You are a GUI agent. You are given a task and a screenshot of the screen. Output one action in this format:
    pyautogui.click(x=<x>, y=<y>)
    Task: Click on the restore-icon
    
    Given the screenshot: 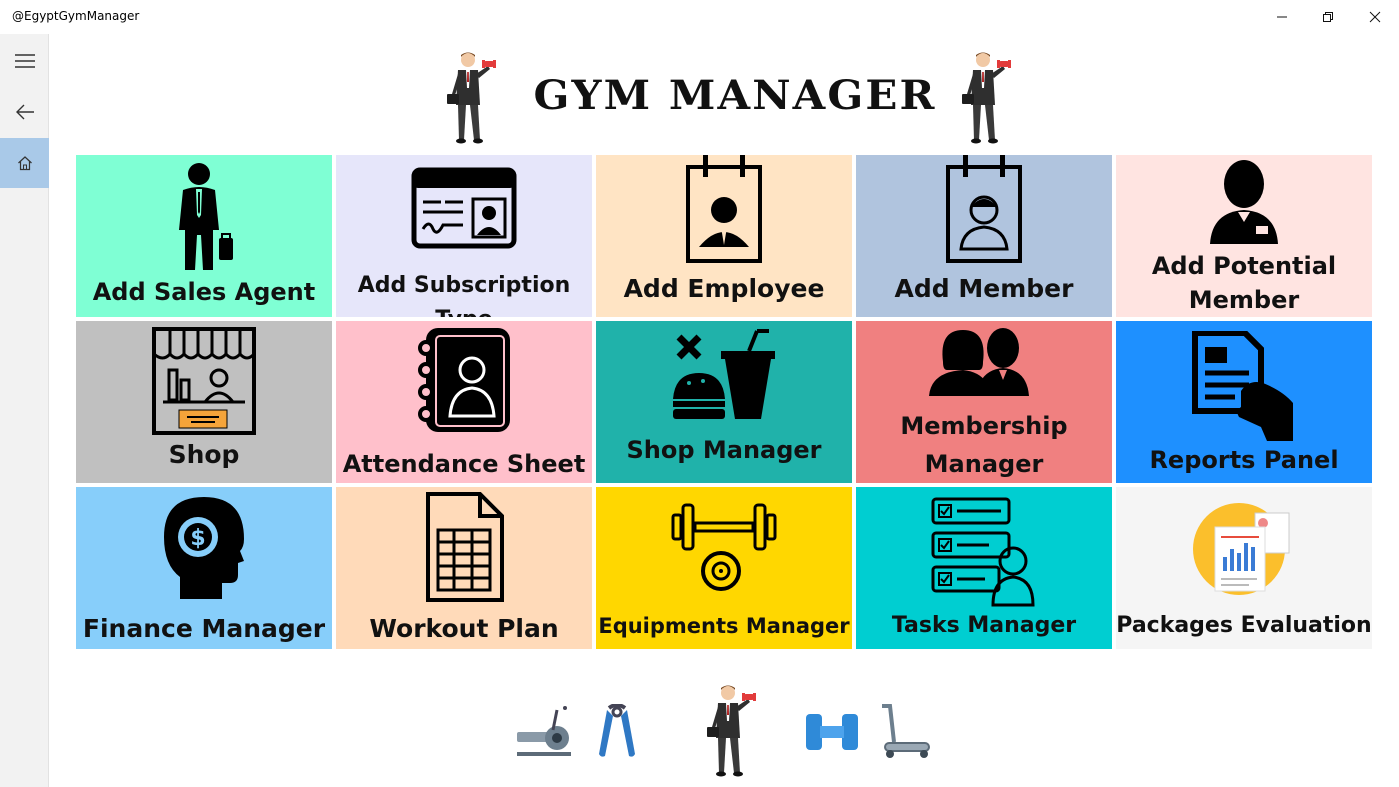 What is the action you would take?
    pyautogui.click(x=1328, y=17)
    